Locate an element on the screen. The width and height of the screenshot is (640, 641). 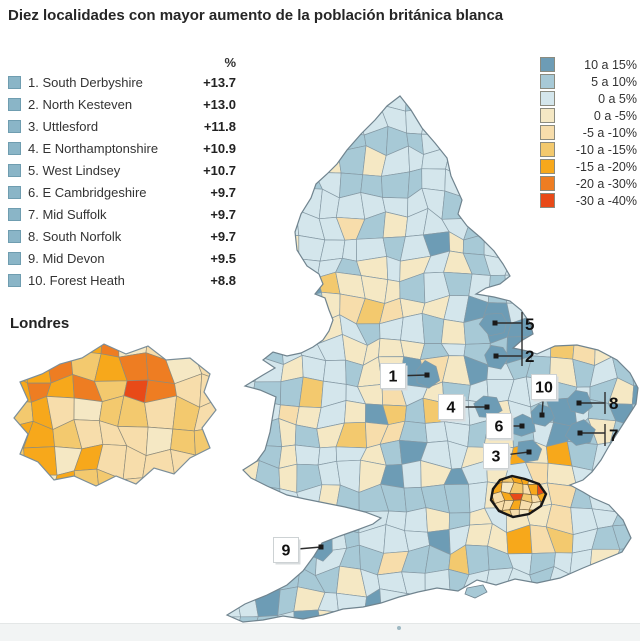
svg-text: 8 is located at coordinates (613, 403).